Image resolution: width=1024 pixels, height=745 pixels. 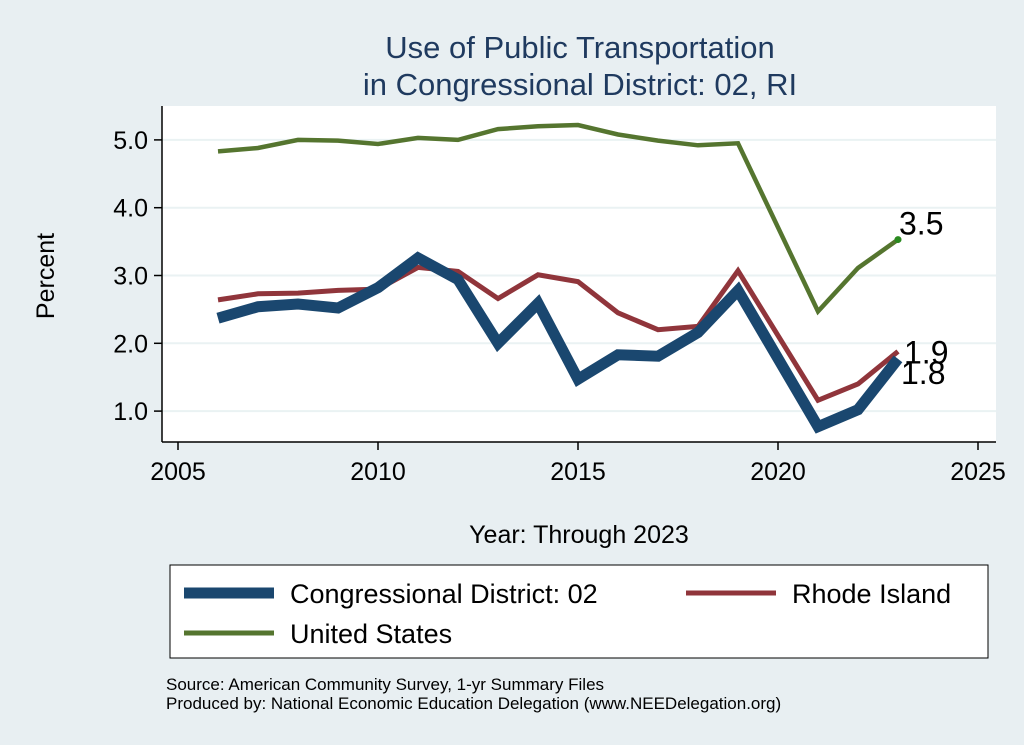 What do you see at coordinates (978, 472) in the screenshot?
I see `x-tick-label: 2025` at bounding box center [978, 472].